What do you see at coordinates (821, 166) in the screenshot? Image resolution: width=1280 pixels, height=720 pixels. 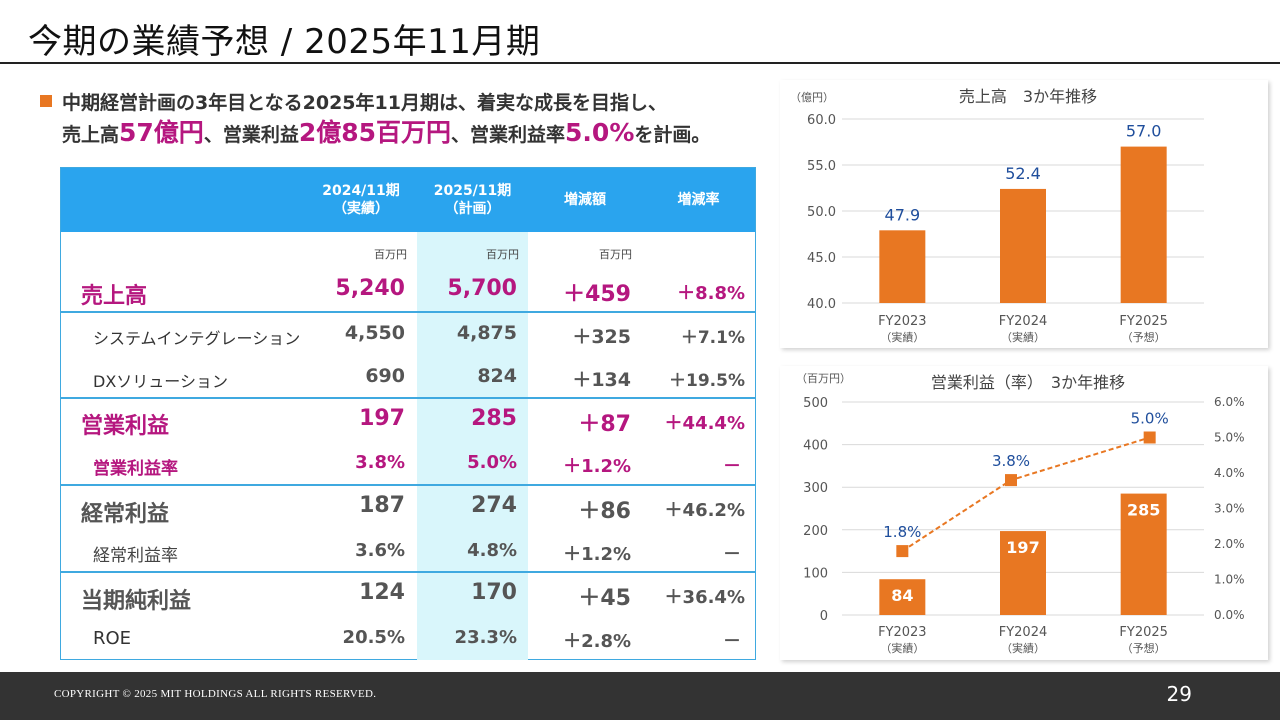 I see `y-tick-label: 55.0` at bounding box center [821, 166].